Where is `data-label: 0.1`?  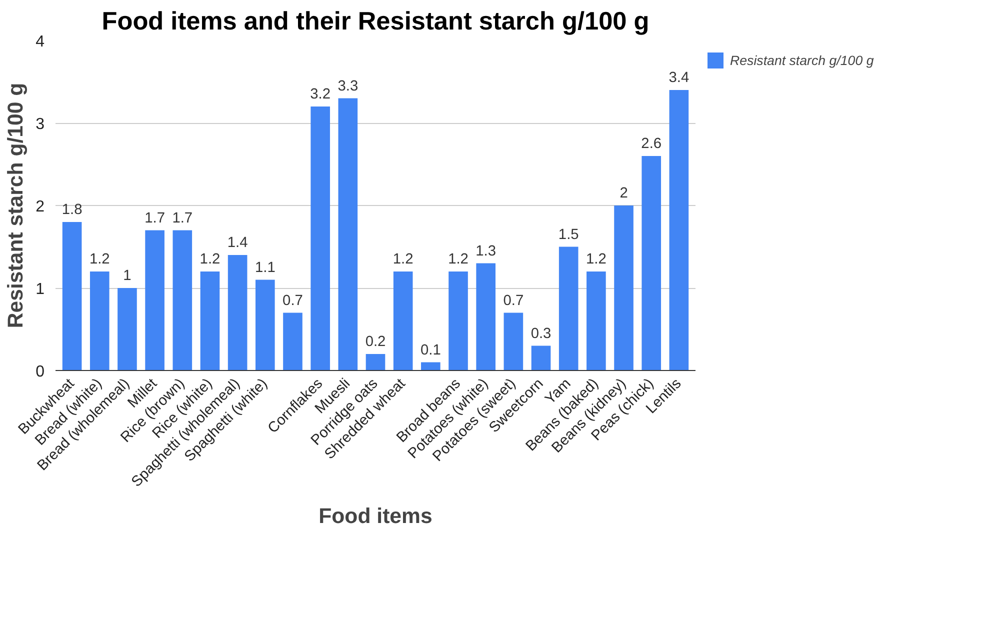 data-label: 0.1 is located at coordinates (430, 350).